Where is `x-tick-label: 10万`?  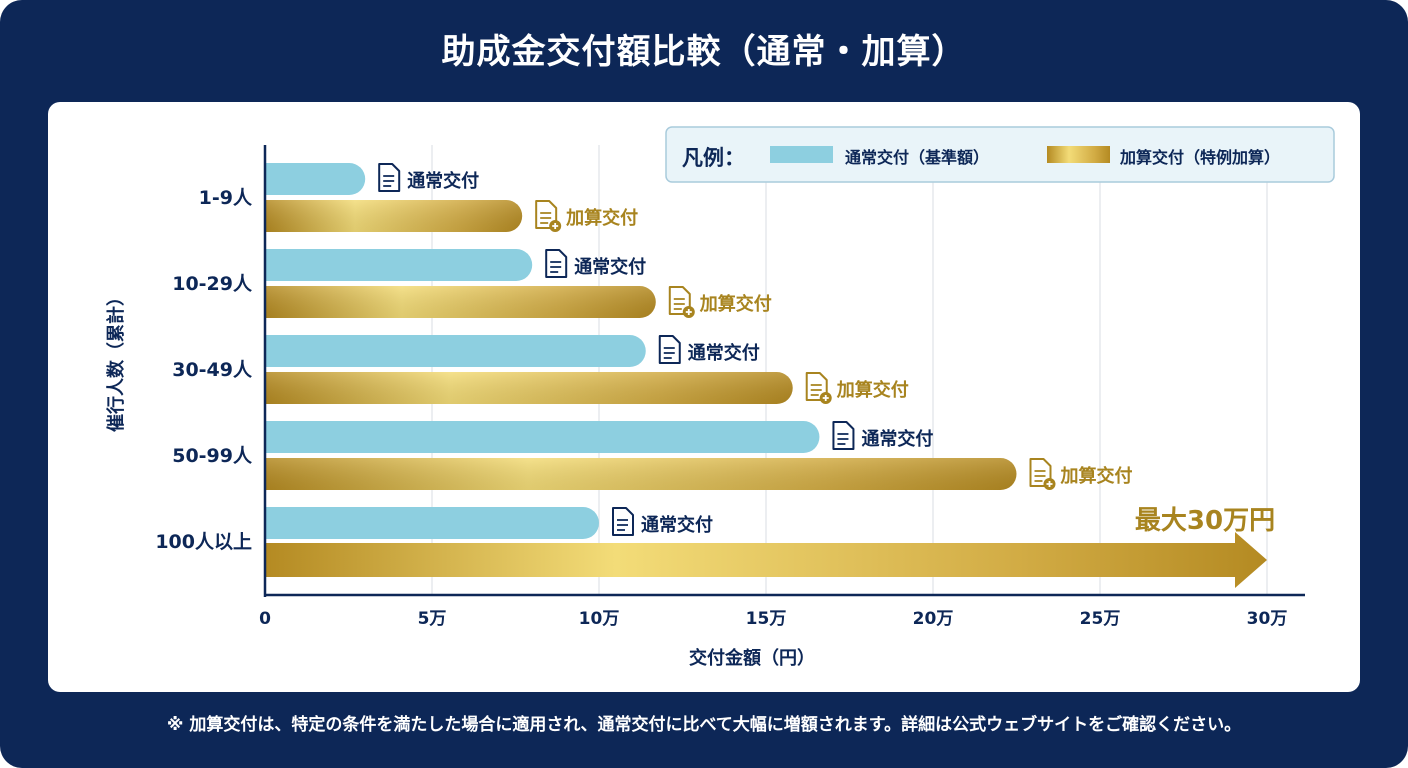
x-tick-label: 10万 is located at coordinates (599, 619).